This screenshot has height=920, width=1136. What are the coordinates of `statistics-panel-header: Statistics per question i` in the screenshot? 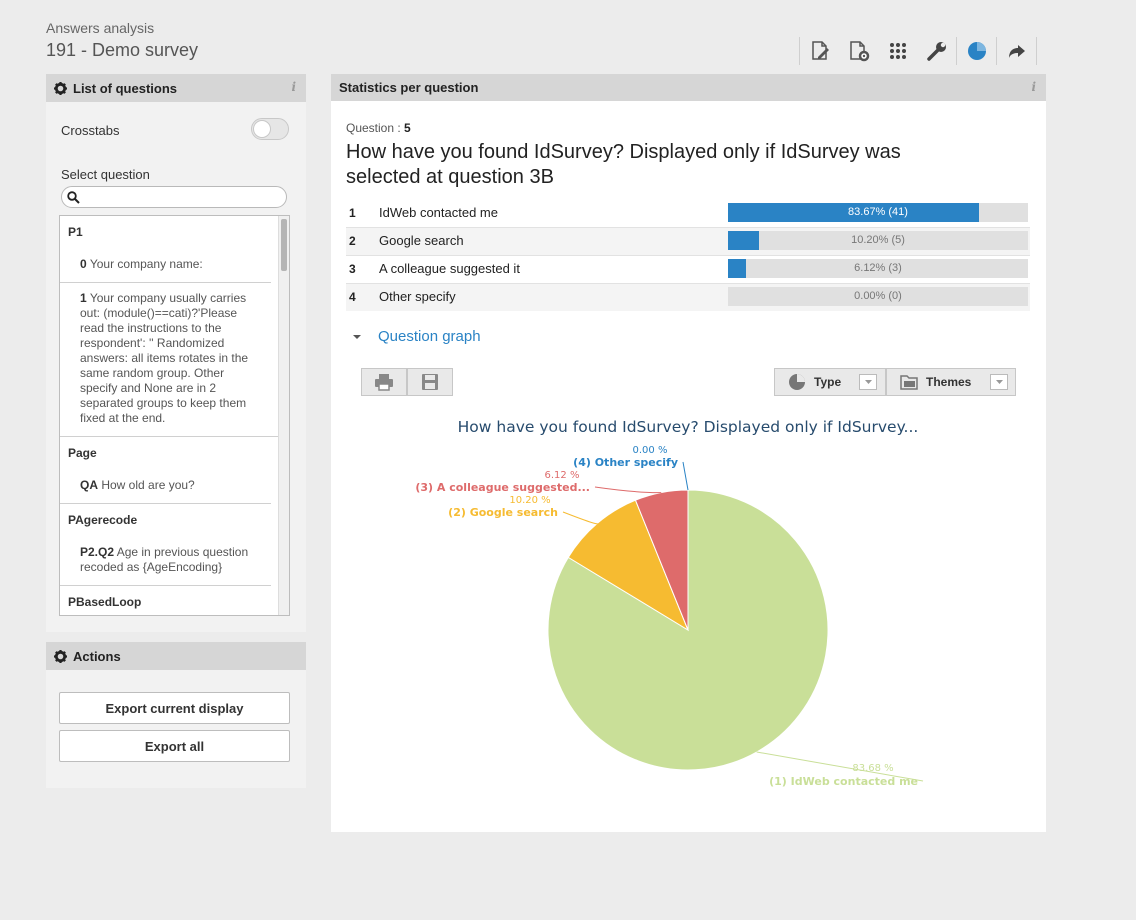 It's located at (688, 87).